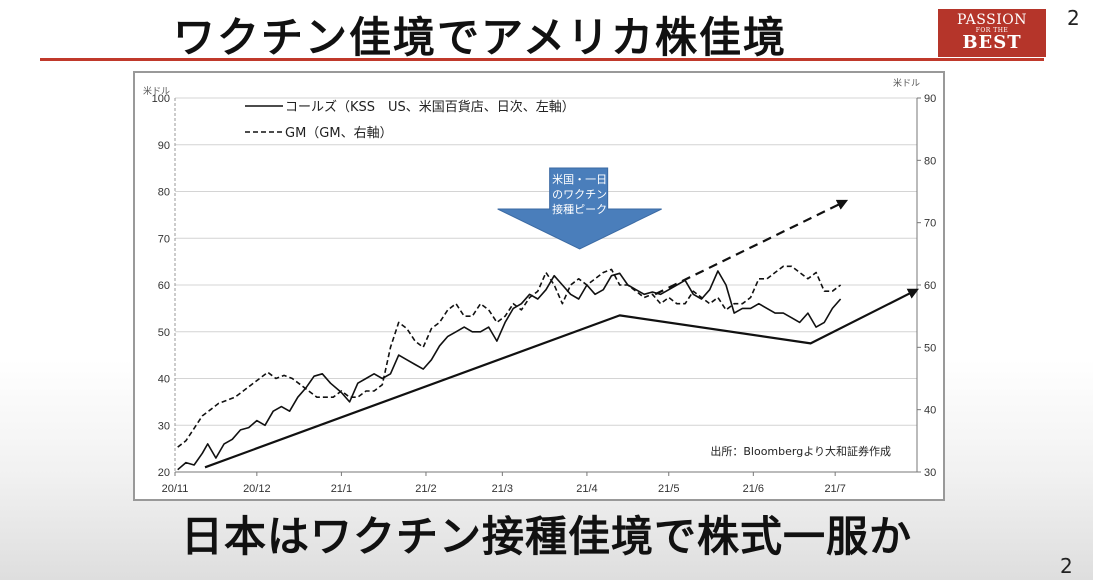 The image size is (1093, 580). I want to click on x-tick-label: 21/7, so click(834, 489).